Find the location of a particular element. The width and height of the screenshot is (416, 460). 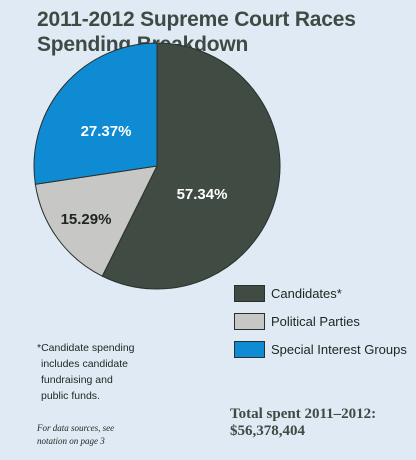

footnote-line: includes candidate is located at coordinates (84, 364).